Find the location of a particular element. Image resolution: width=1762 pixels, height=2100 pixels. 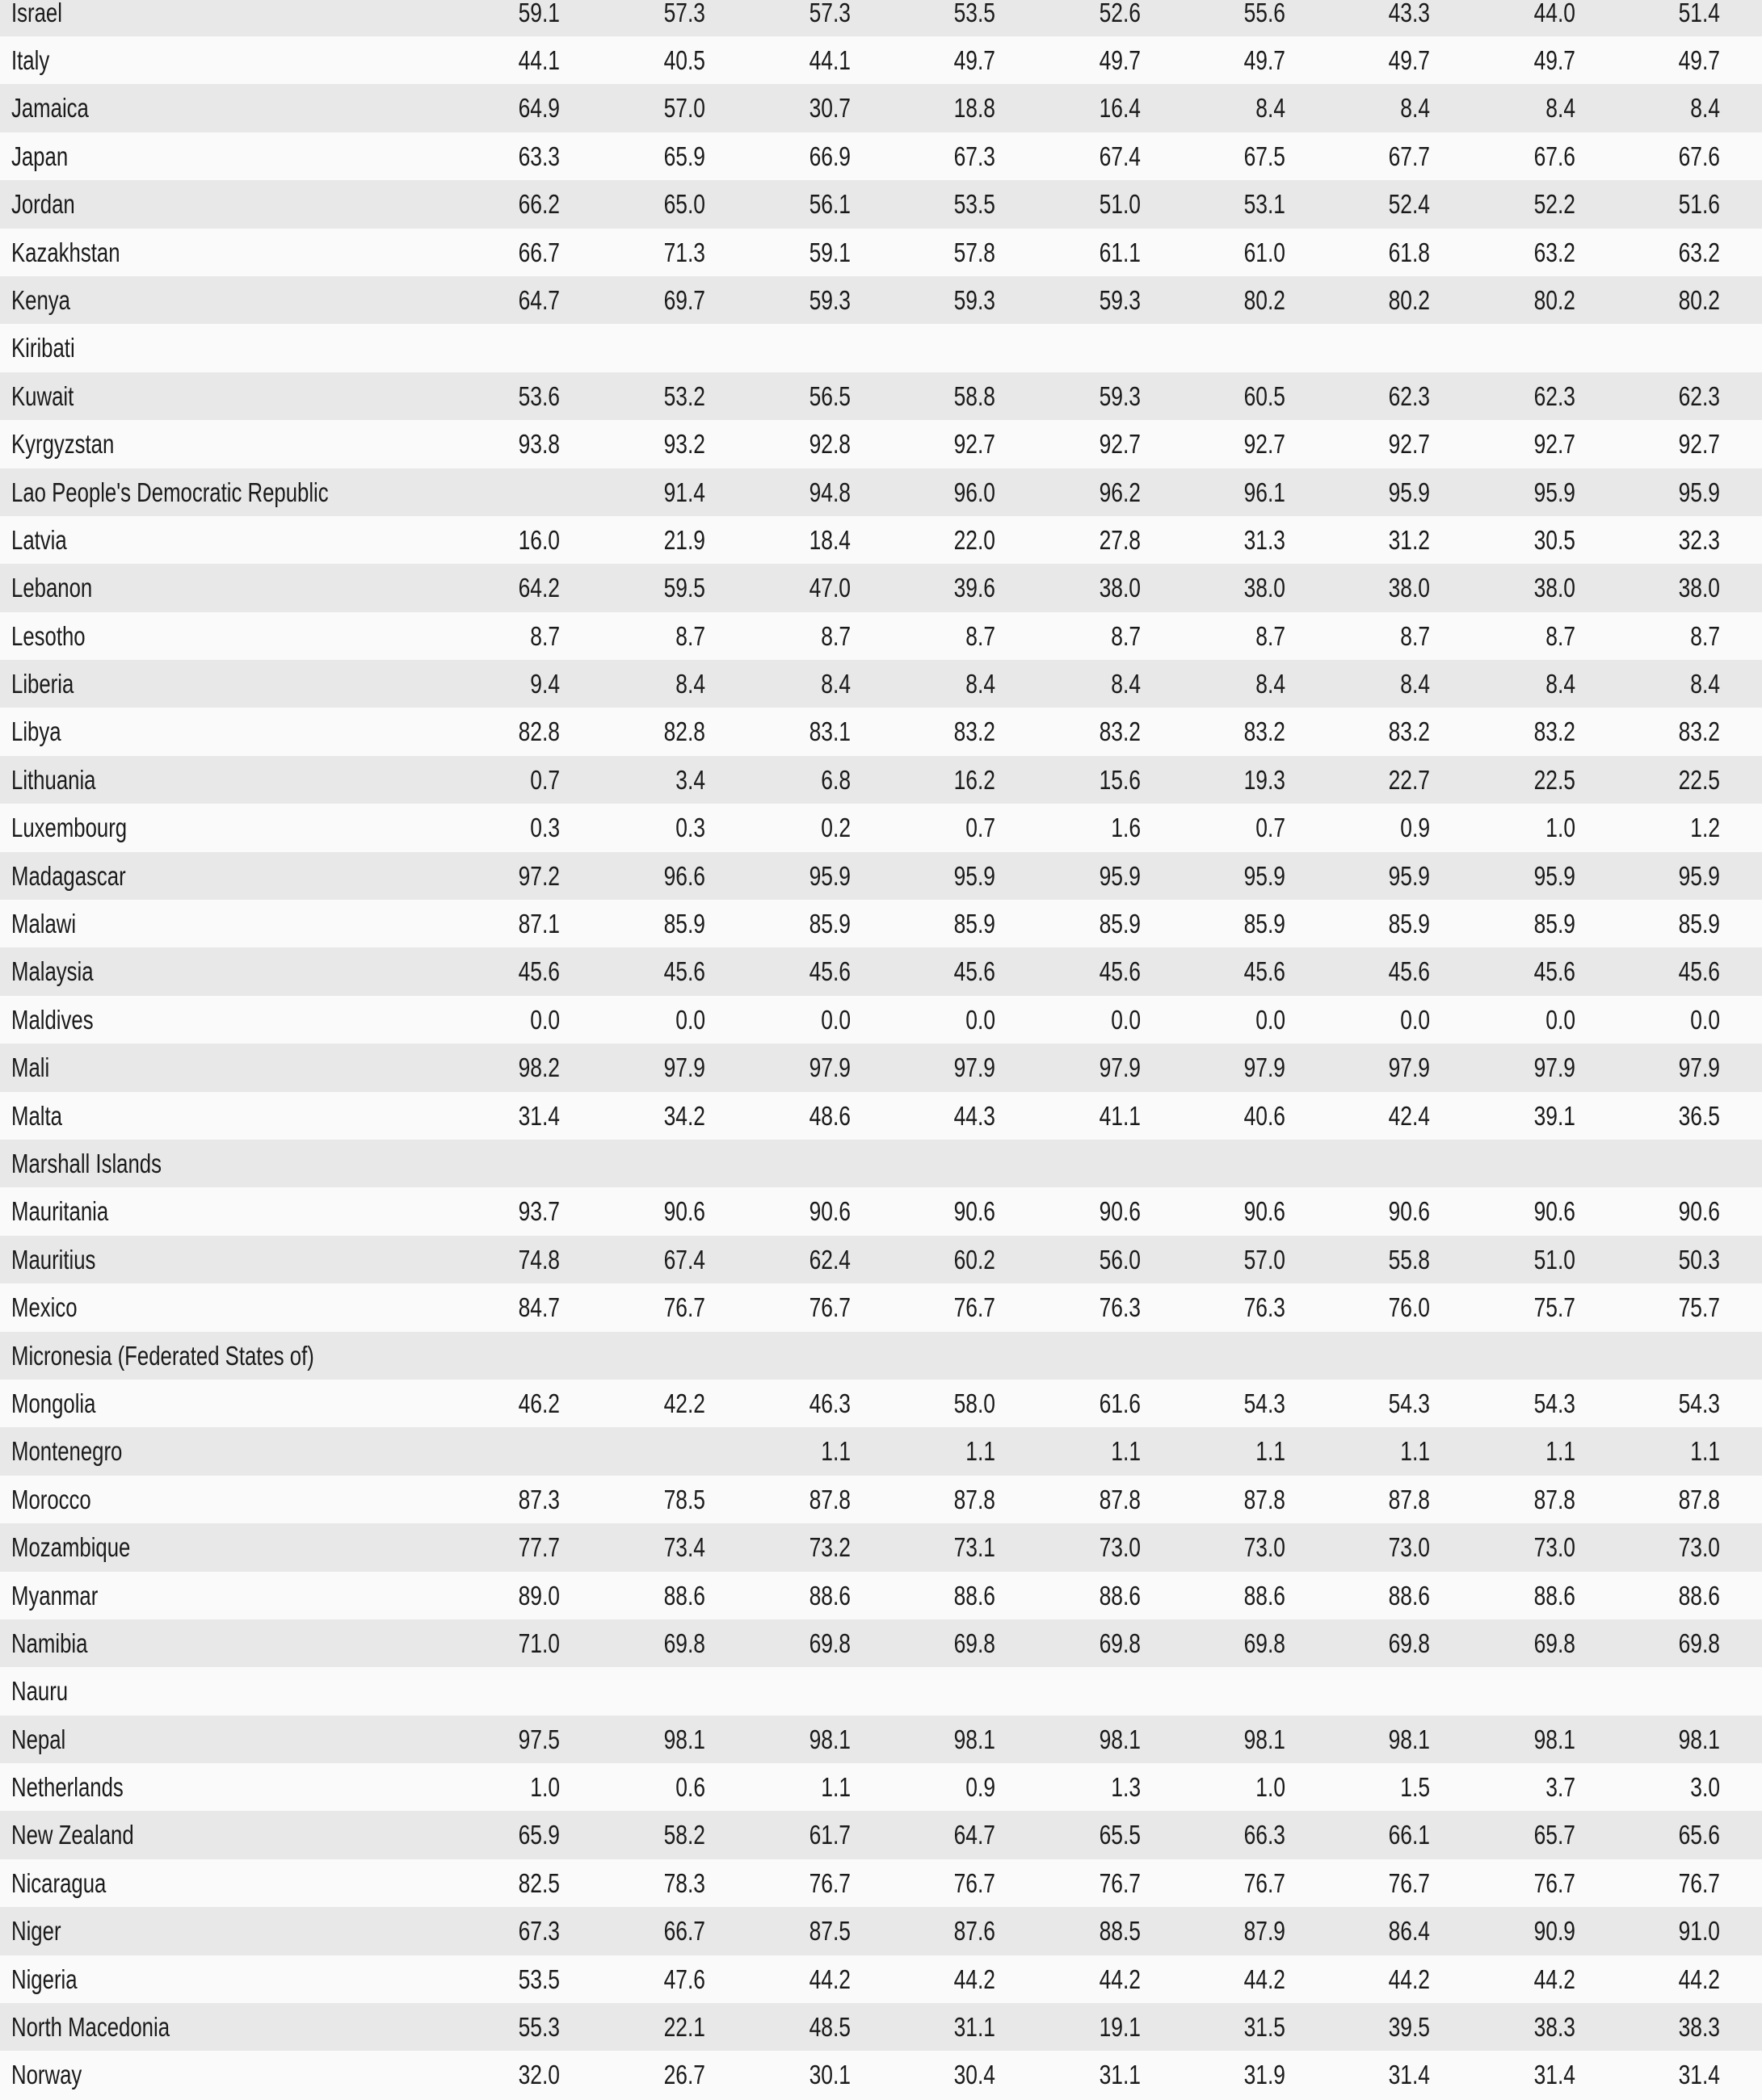

value-cell: 49.7 is located at coordinates (1554, 60).